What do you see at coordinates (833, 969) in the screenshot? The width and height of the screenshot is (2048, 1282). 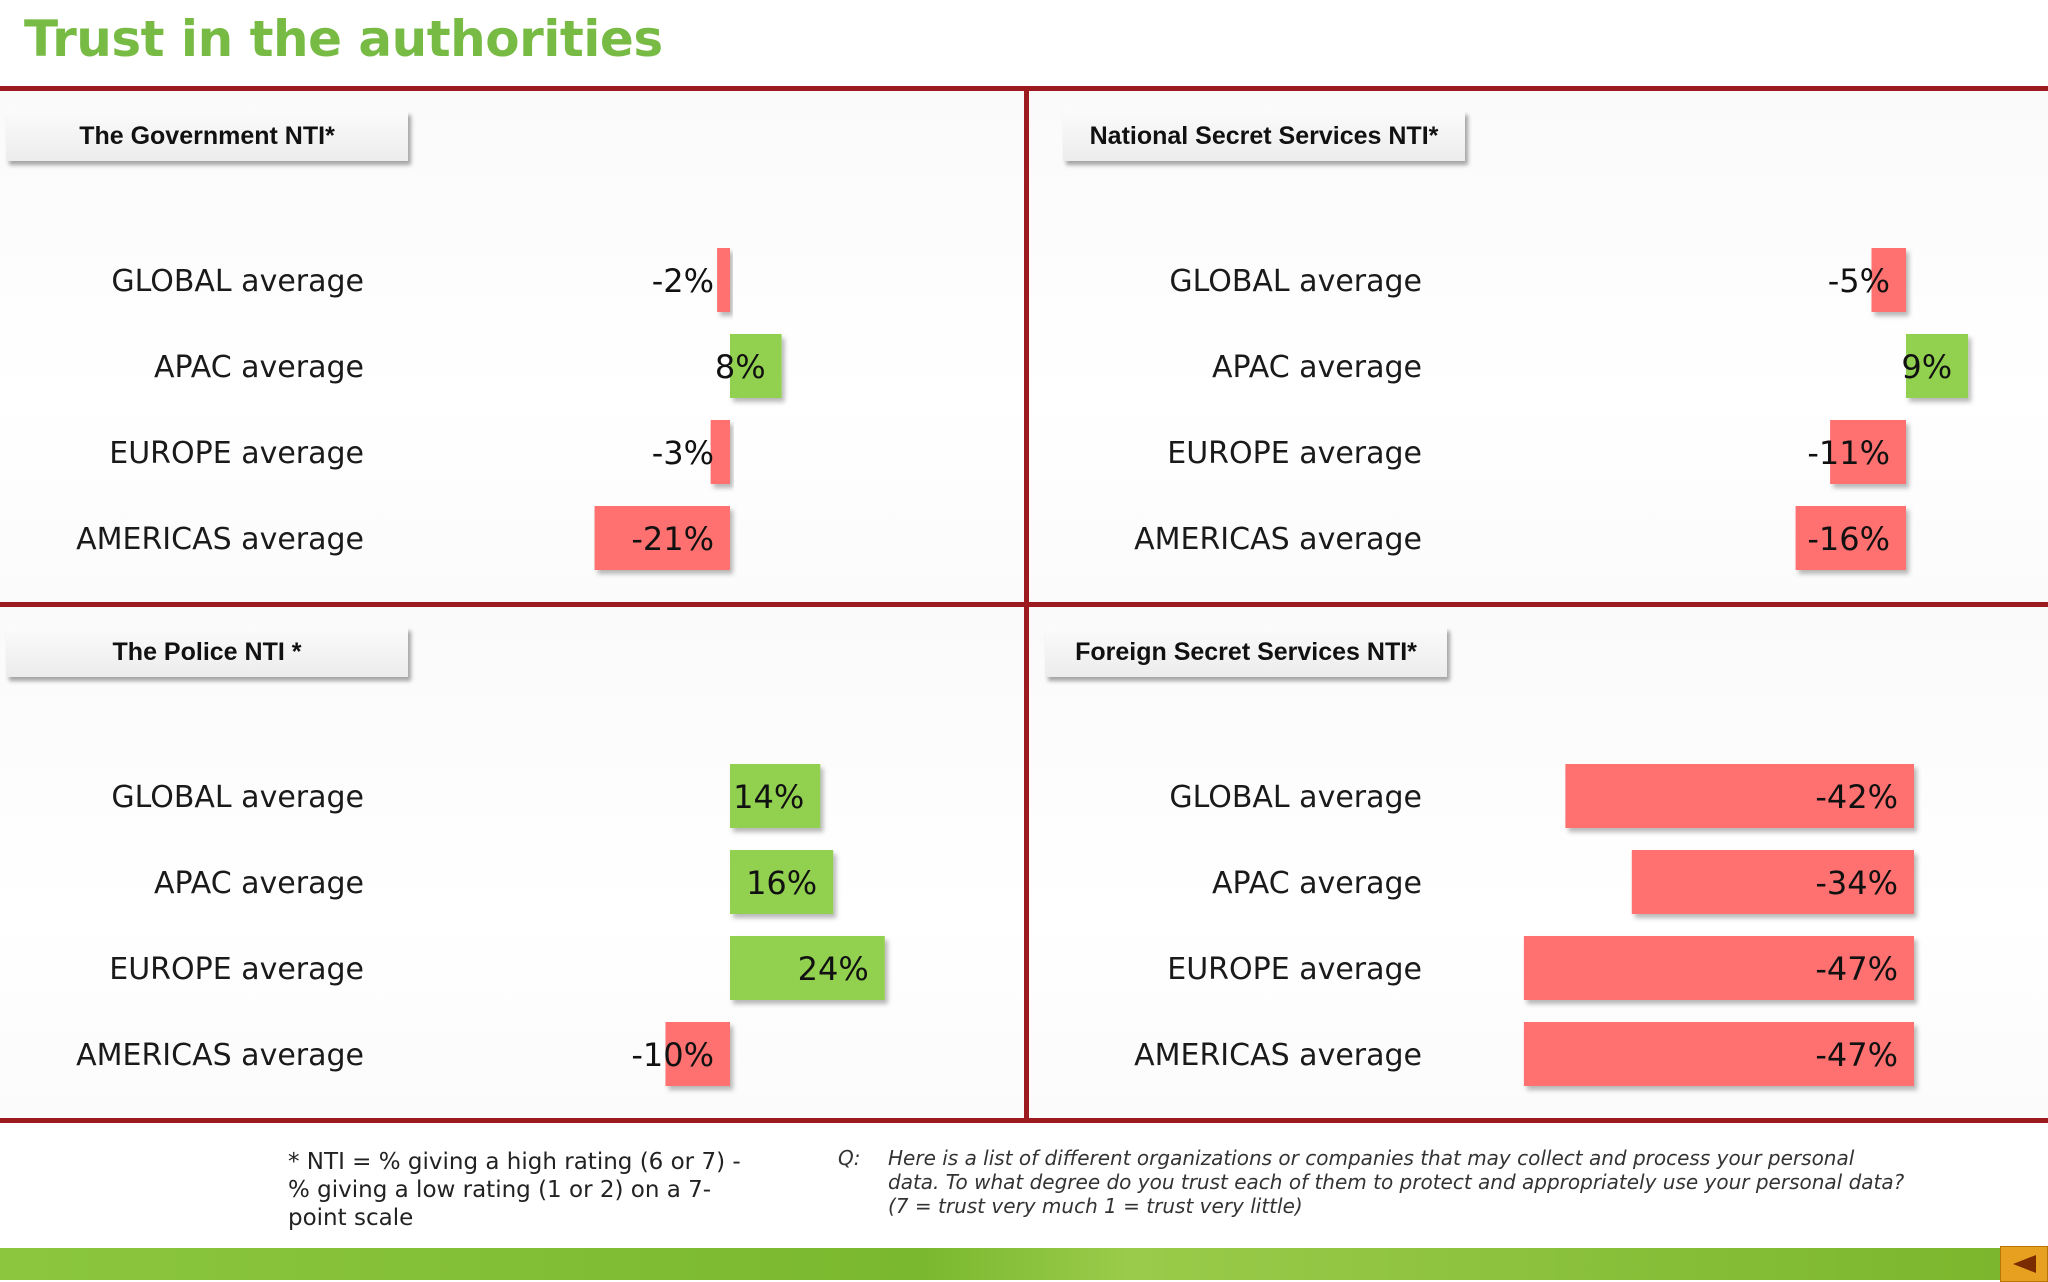 I see `value-label: 24%` at bounding box center [833, 969].